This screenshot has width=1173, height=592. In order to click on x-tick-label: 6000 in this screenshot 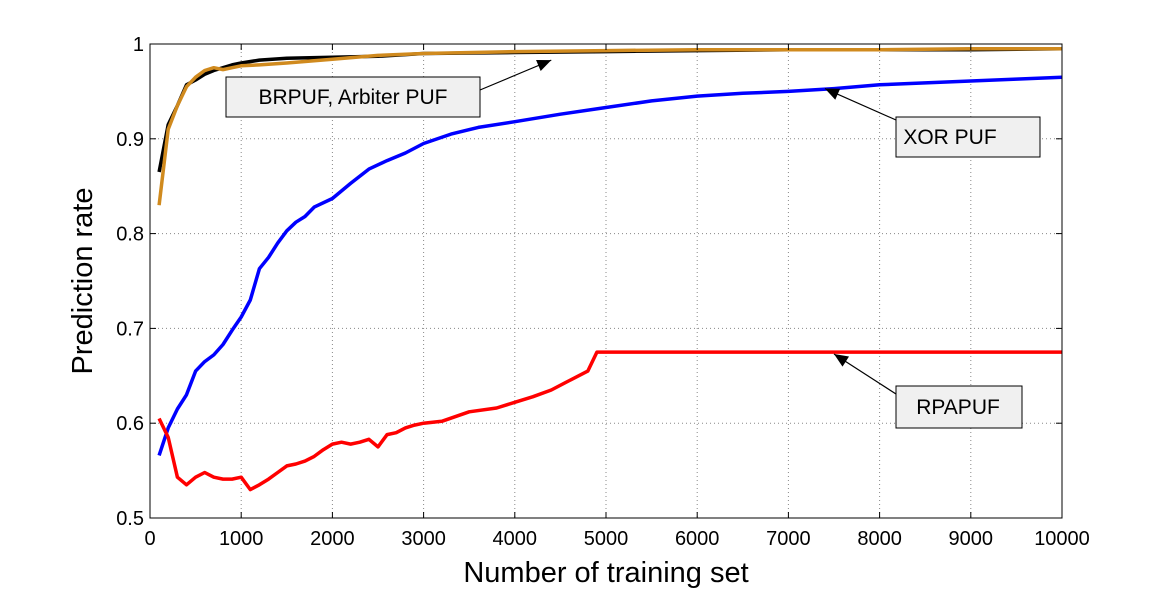, I will do `click(697, 539)`.